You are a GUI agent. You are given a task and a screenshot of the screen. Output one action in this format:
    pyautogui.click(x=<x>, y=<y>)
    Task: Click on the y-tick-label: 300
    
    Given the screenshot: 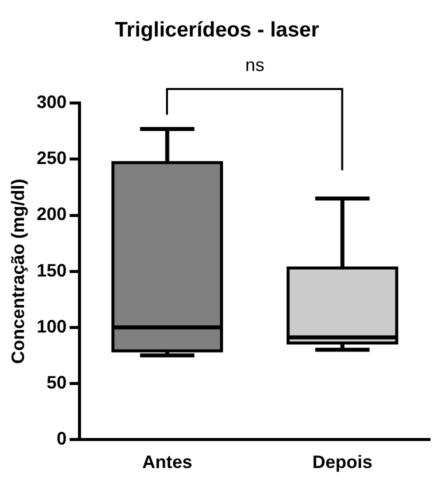 What is the action you would take?
    pyautogui.click(x=51, y=102)
    